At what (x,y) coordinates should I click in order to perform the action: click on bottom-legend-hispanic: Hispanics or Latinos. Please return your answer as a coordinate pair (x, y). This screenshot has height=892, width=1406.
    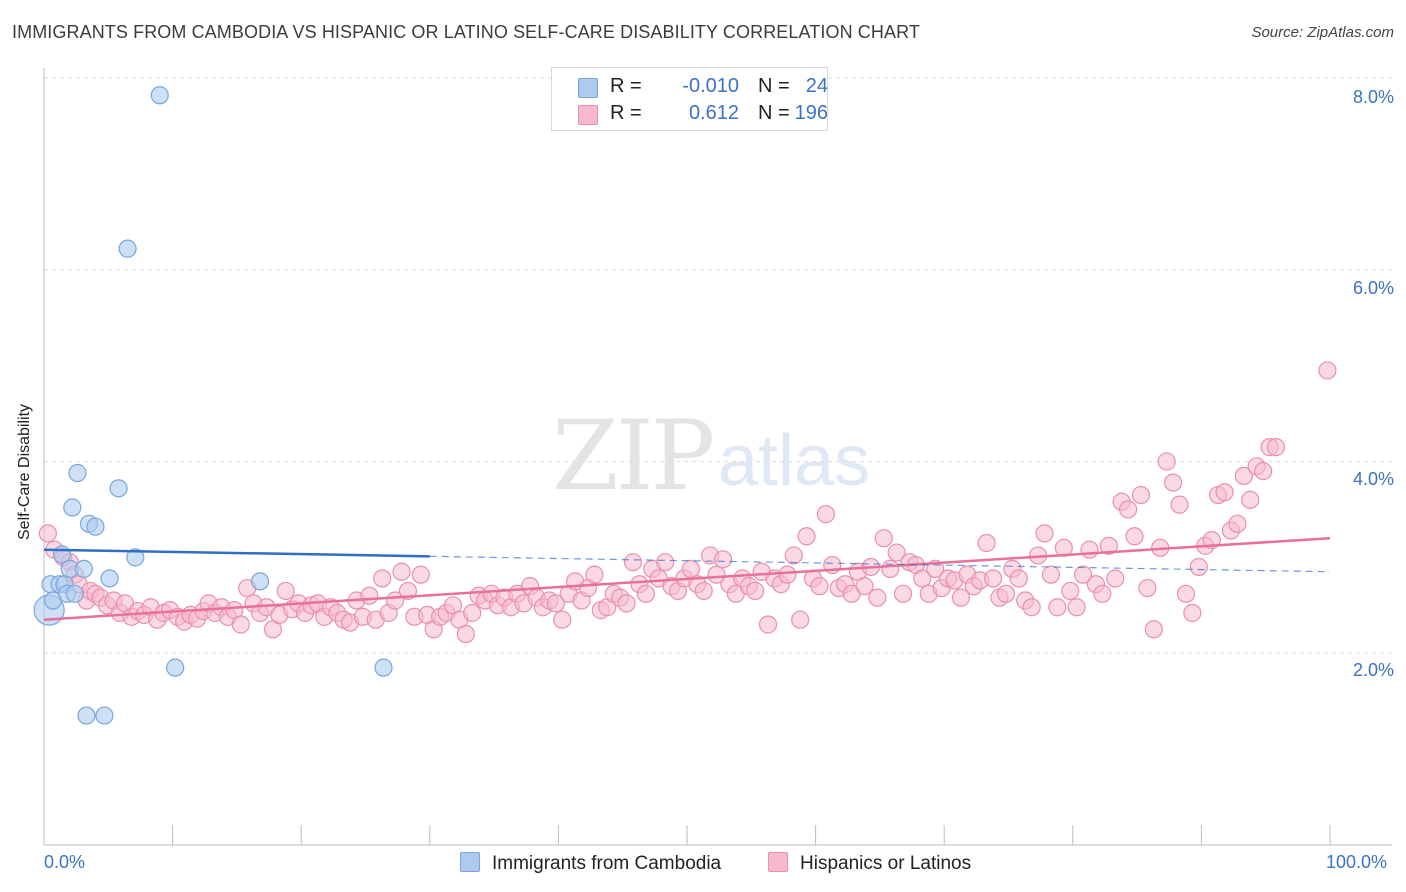
    Looking at the image, I should click on (869, 863).